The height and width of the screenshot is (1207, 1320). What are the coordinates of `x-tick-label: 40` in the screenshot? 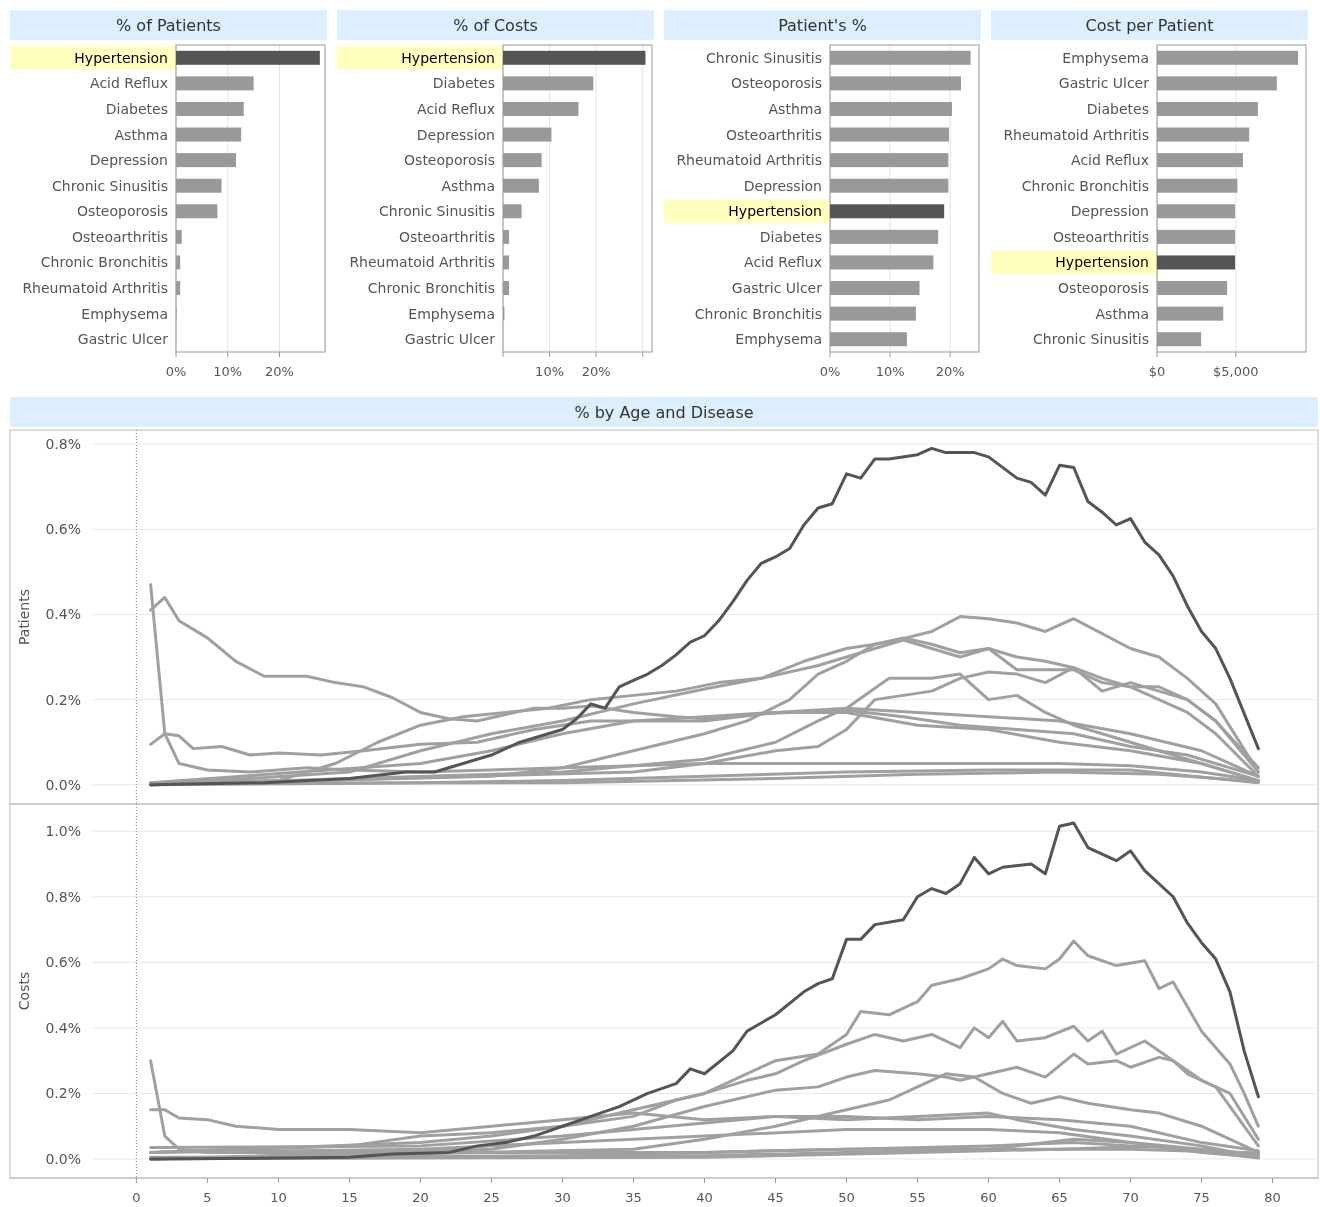 It's located at (704, 1197).